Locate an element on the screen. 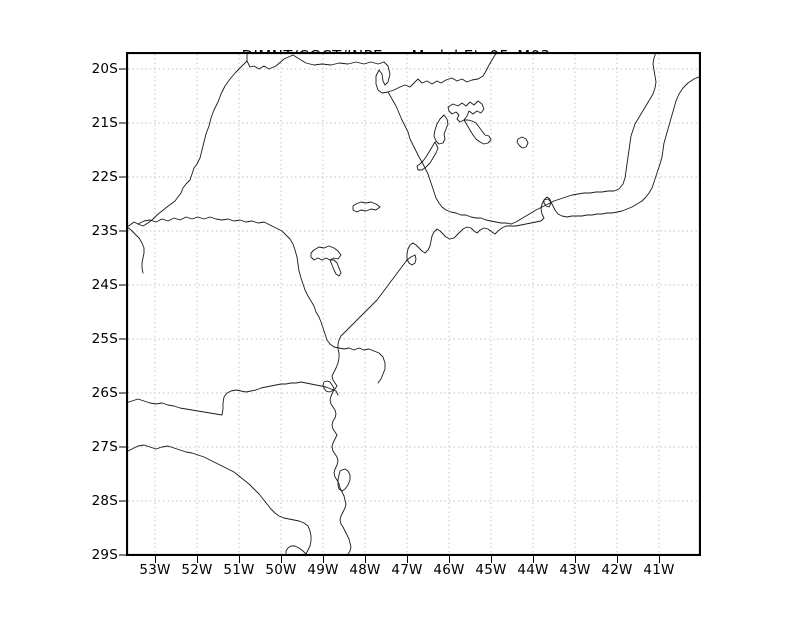 This screenshot has width=800, height=618. y-axis-label-25s: 25S is located at coordinates (104, 339).